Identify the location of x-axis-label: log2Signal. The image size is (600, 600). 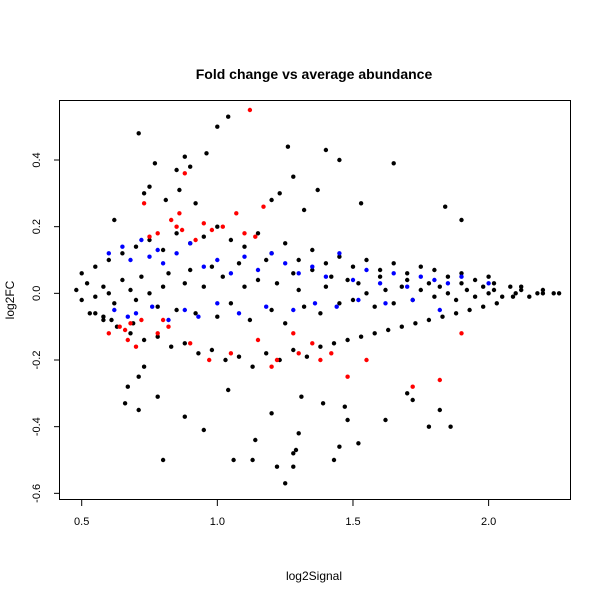
(314, 576).